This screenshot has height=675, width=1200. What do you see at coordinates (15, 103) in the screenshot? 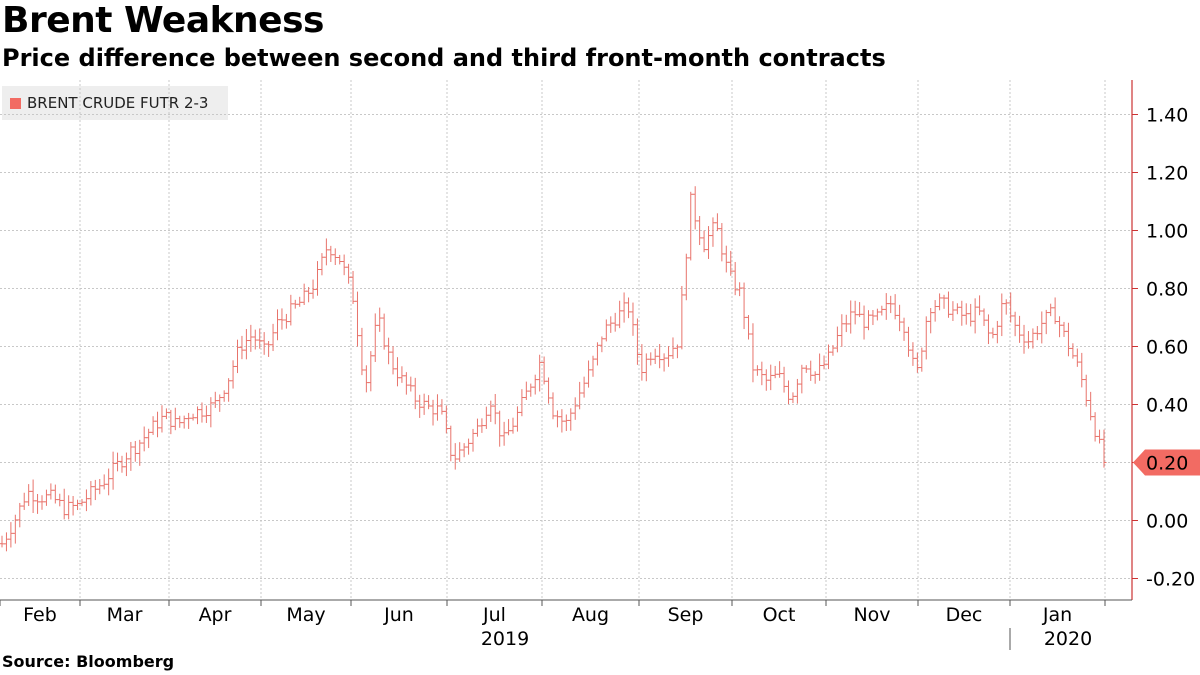
I see `legend-swatch` at bounding box center [15, 103].